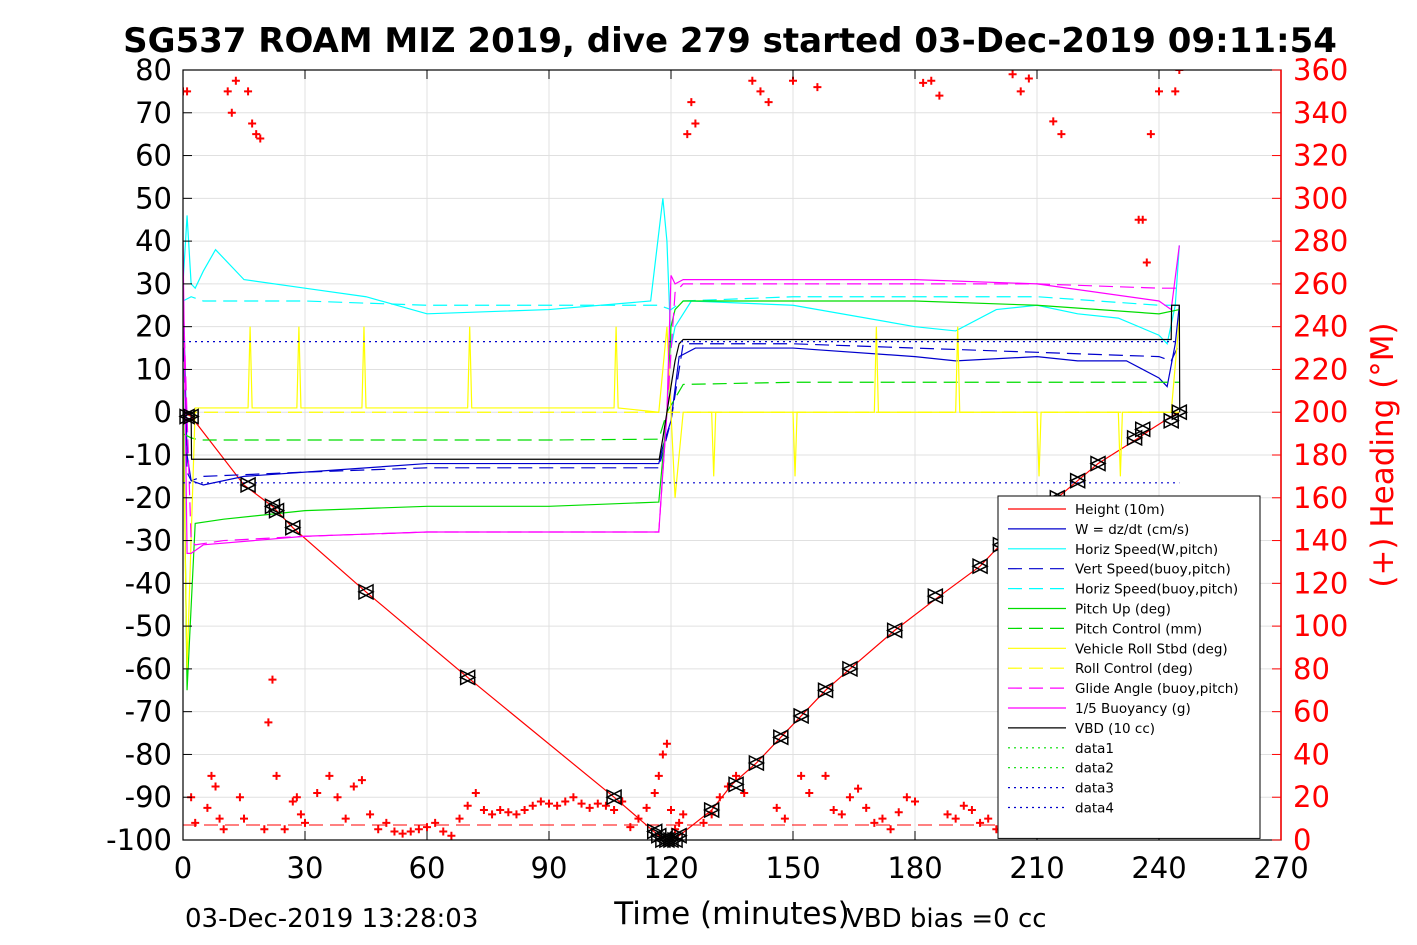 This screenshot has height=945, width=1417. What do you see at coordinates (1100, 669) in the screenshot?
I see `legend-entry: Roll Control (deg)` at bounding box center [1100, 669].